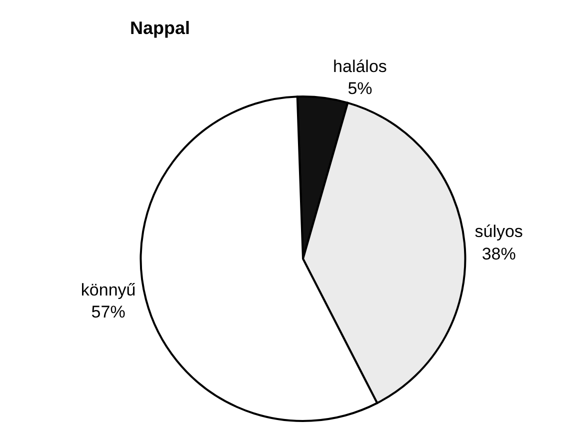  Describe the element at coordinates (108, 290) in the screenshot. I see `slice-label: könnyű` at that location.